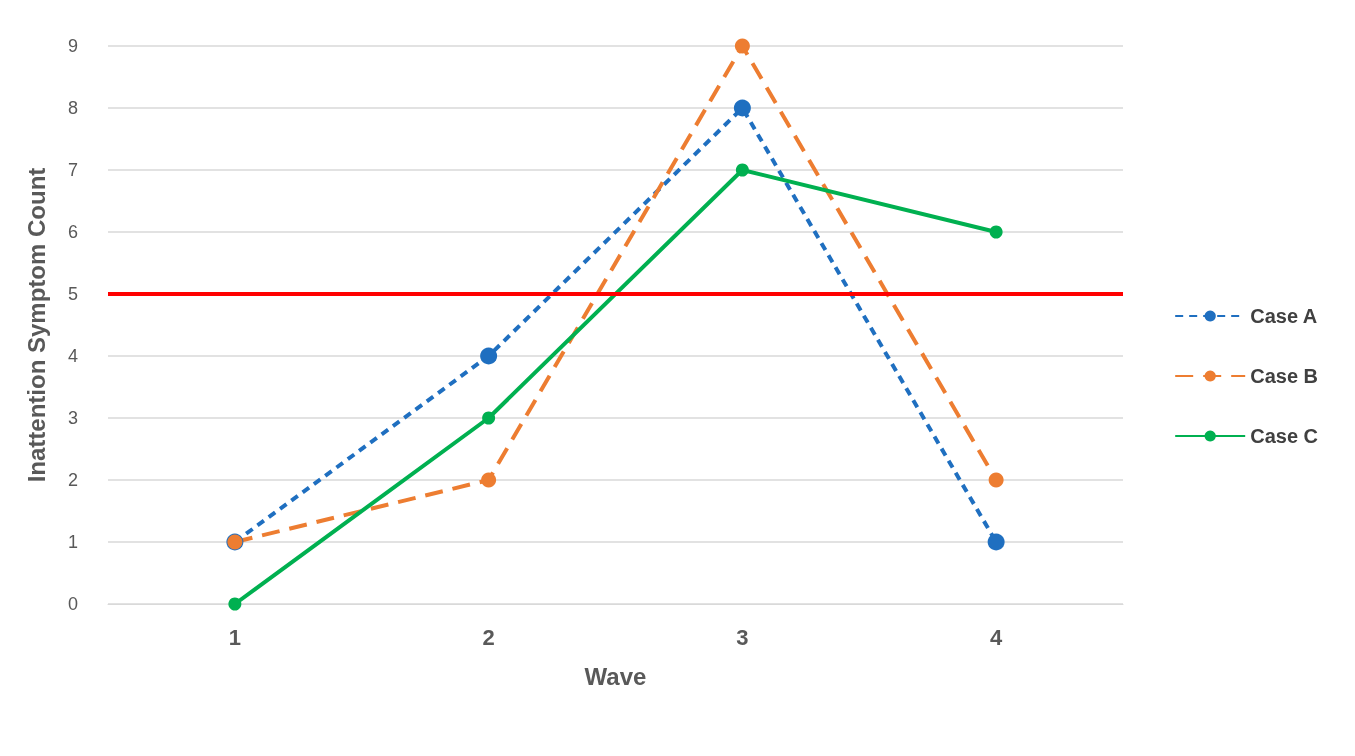 The image size is (1355, 756). Describe the element at coordinates (36, 325) in the screenshot. I see `y-axis-title: Inattention Symptom Count` at that location.